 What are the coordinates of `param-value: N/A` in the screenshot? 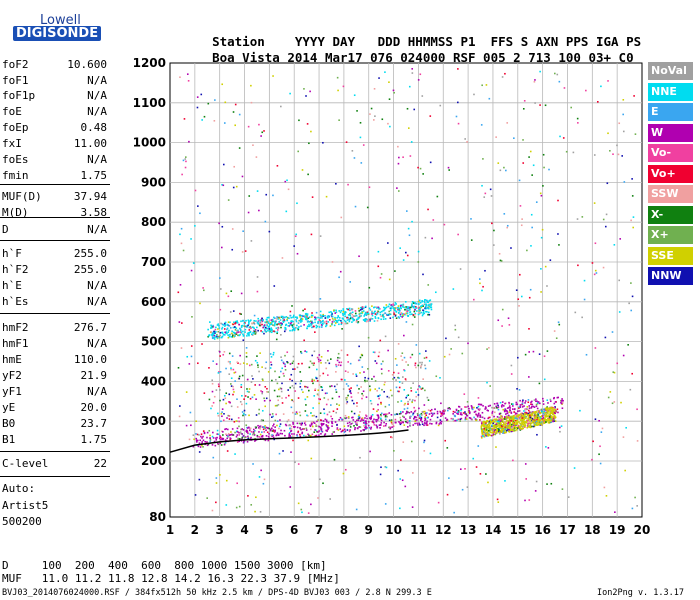 It's located at (97, 343).